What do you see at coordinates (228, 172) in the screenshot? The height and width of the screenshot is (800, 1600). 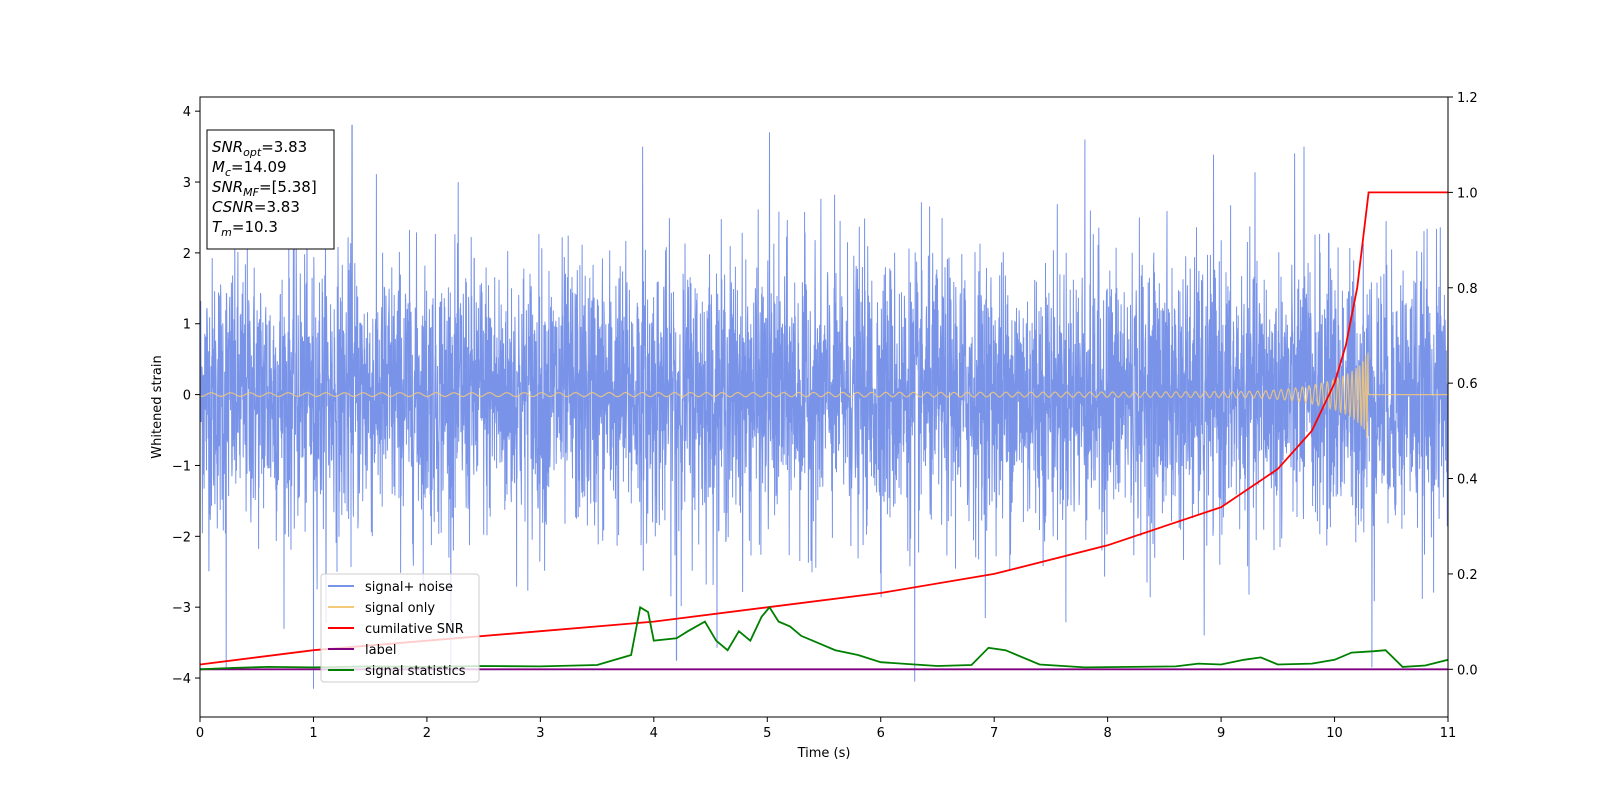 I see `info-line-sub: c` at bounding box center [228, 172].